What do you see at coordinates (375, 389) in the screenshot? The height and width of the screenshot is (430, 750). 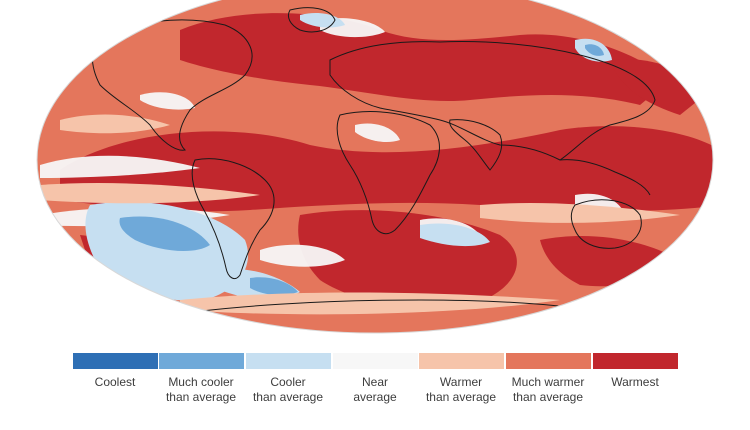 I see `legend-label: Near average` at bounding box center [375, 389].